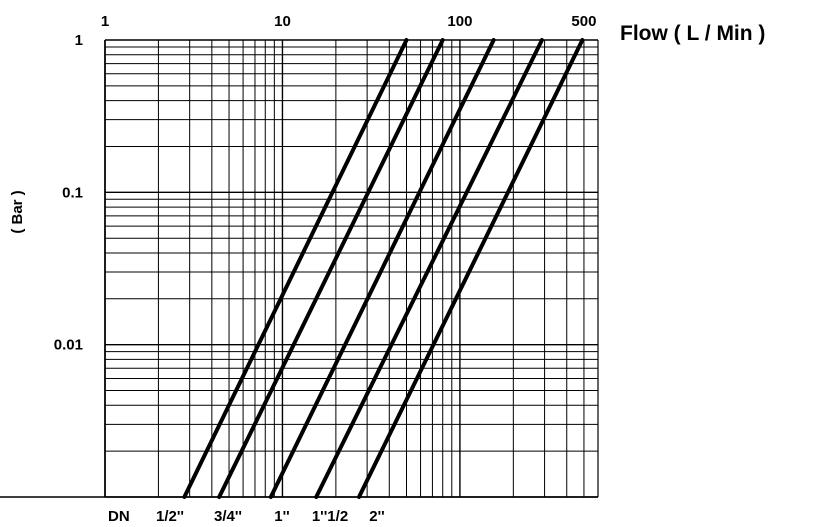  Describe the element at coordinates (228, 516) in the screenshot. I see `series-label: 3/4''` at that location.